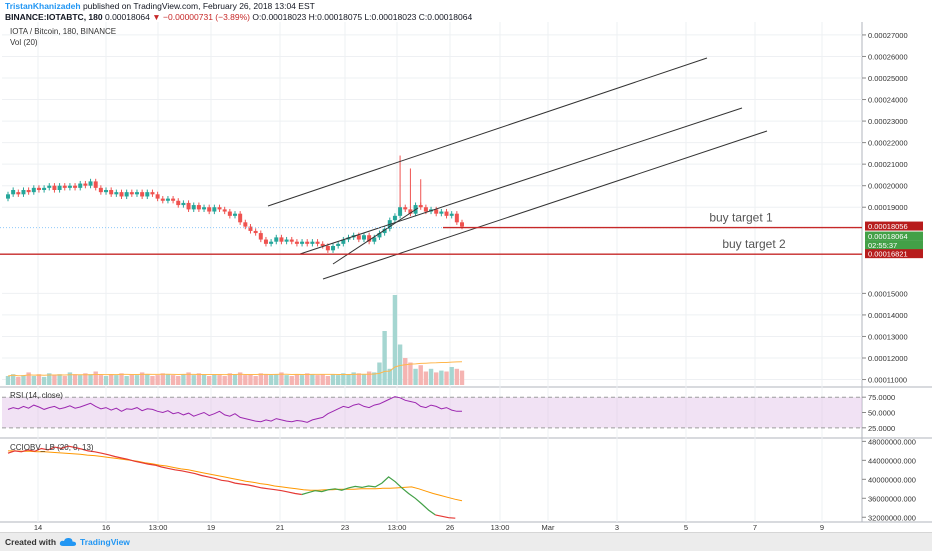 This screenshot has height=551, width=932. I want to click on time-axis-label: 19, so click(211, 527).